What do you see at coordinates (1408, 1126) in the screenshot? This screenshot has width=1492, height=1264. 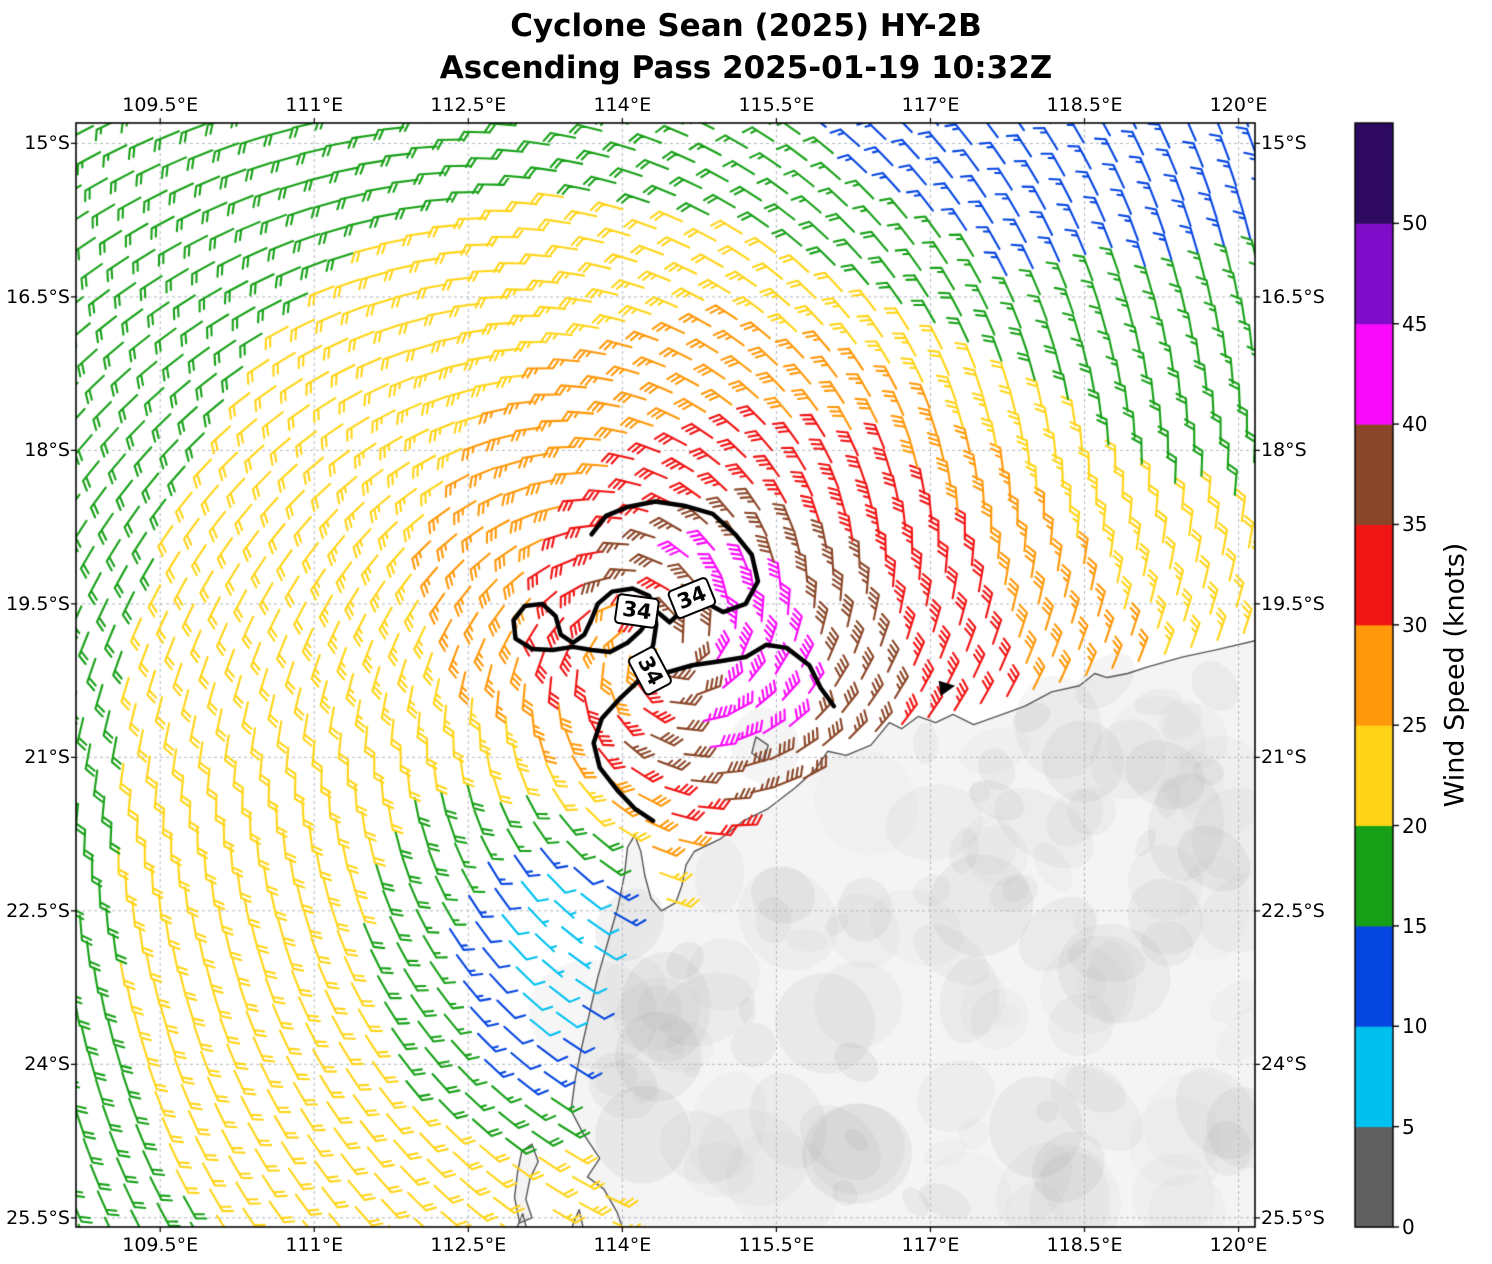 I see `colorbar-tick-label: 5` at bounding box center [1408, 1126].